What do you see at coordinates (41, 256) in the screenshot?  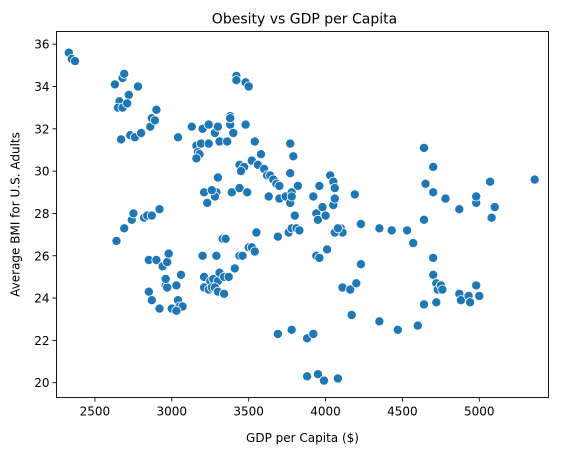 I see `y-tick-label: 26` at bounding box center [41, 256].